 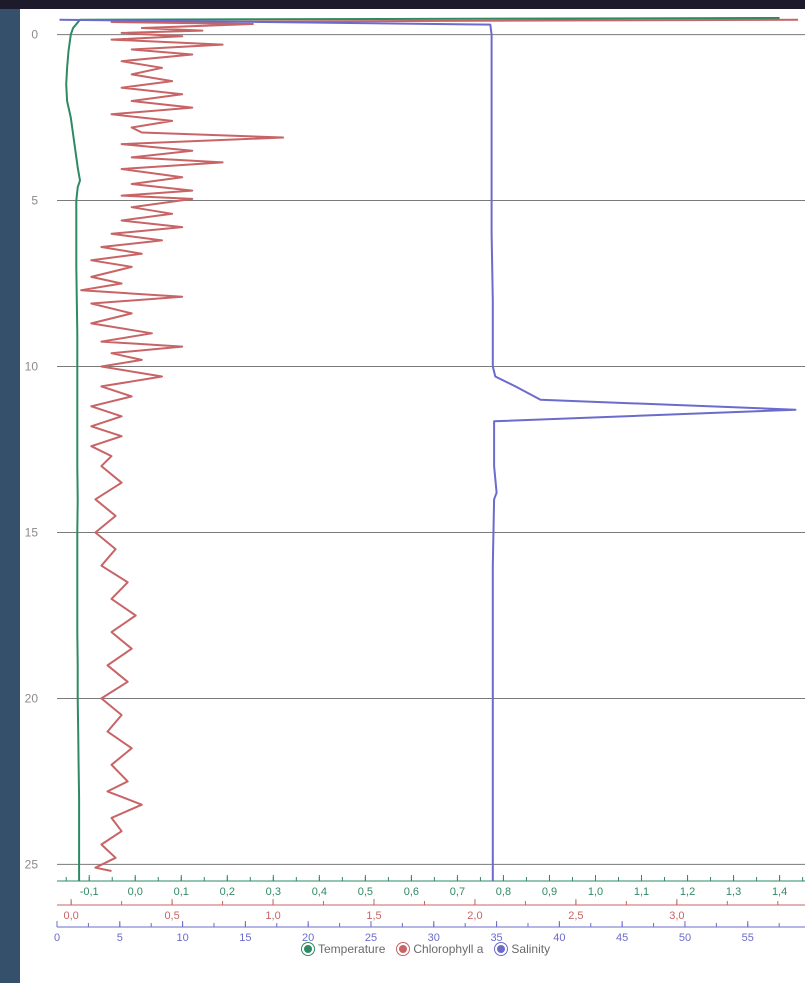 I want to click on x-tick-label: 35, so click(x=496, y=938).